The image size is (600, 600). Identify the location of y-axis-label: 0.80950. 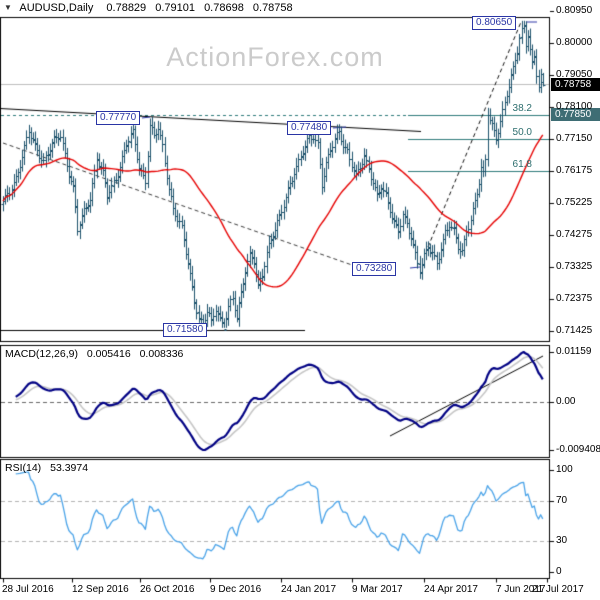
(574, 10).